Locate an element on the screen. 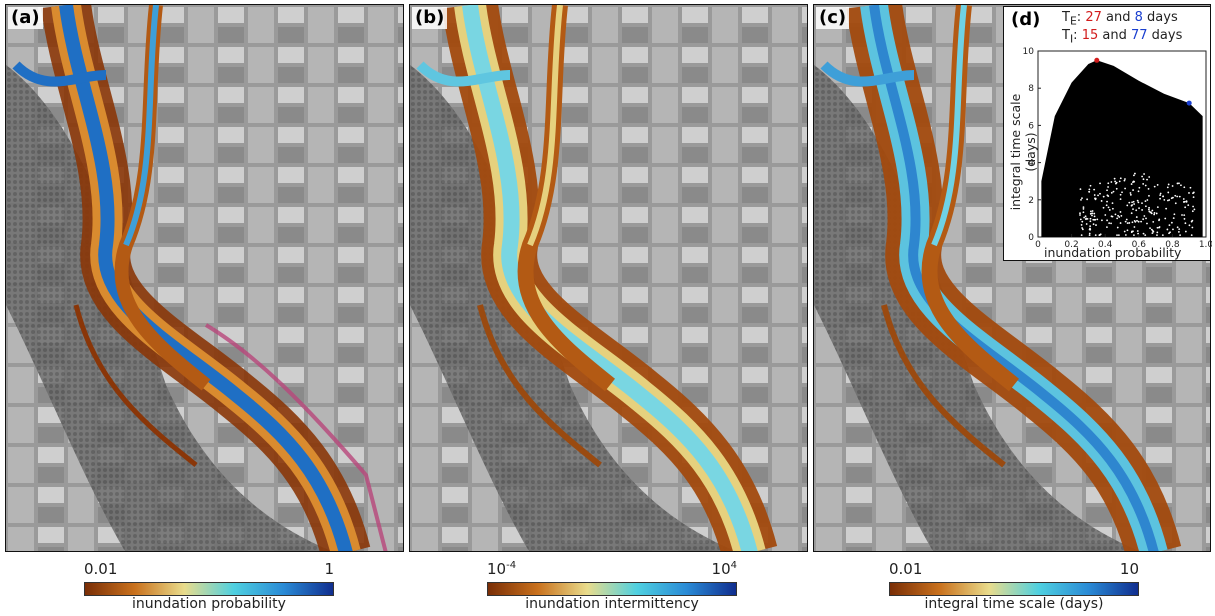  x-tick-label: 0.2 is located at coordinates (1071, 245).